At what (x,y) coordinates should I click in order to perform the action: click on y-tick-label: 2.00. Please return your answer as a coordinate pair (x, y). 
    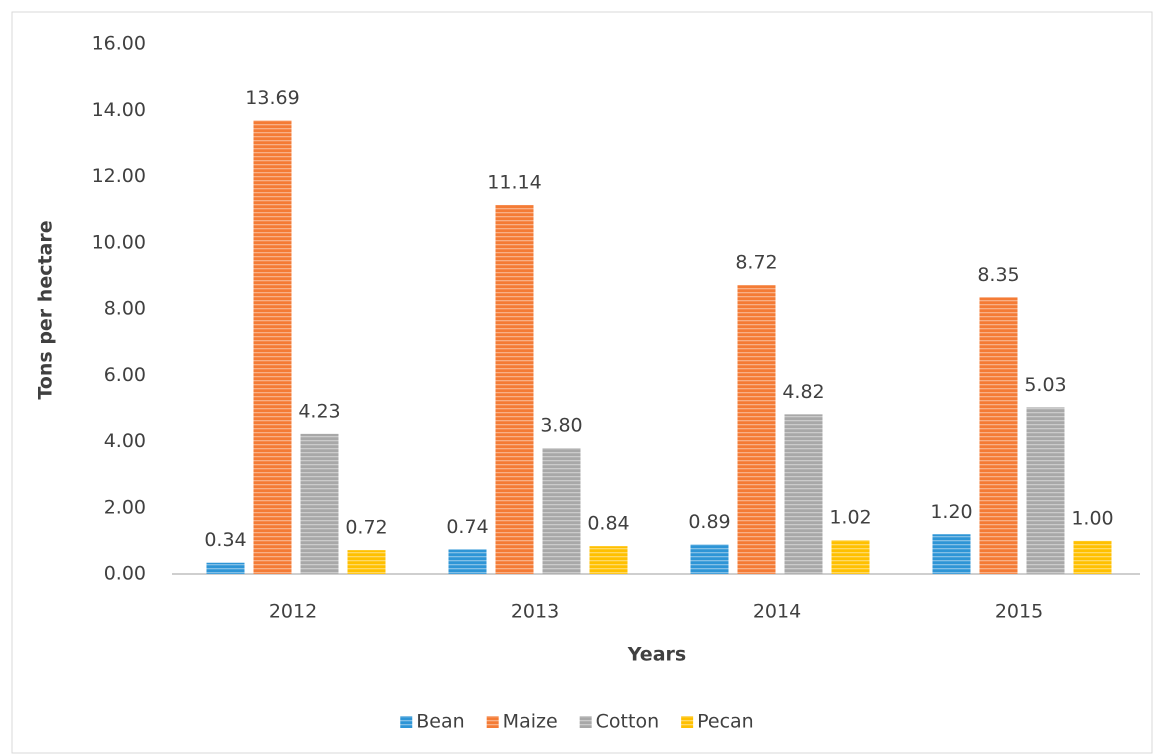
    Looking at the image, I should click on (125, 507).